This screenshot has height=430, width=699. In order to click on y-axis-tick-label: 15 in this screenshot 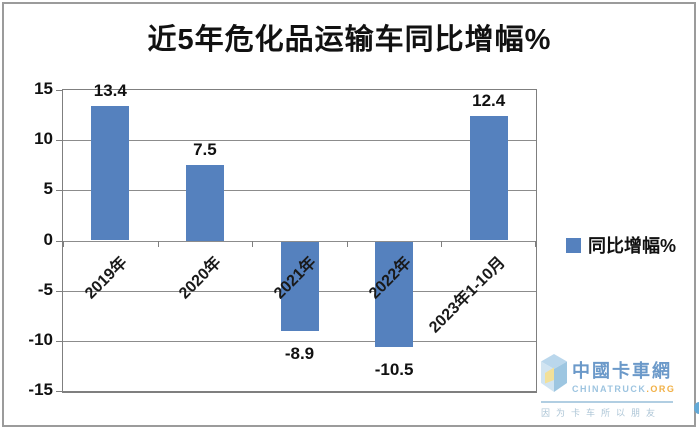, I will do `click(43, 88)`.